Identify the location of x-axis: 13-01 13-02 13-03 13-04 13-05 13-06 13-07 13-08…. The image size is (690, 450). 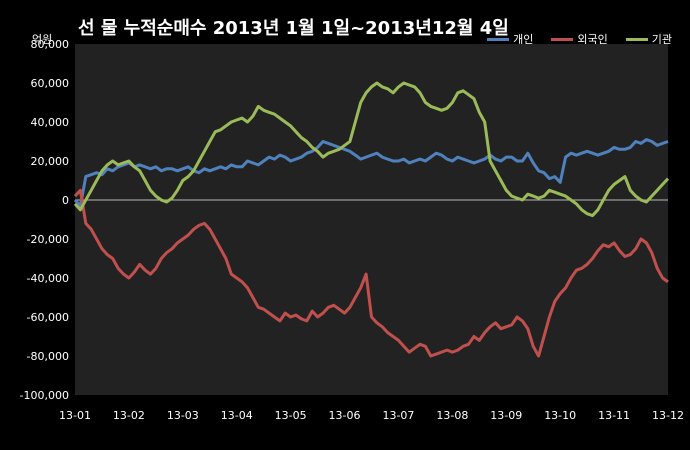
(371, 415).